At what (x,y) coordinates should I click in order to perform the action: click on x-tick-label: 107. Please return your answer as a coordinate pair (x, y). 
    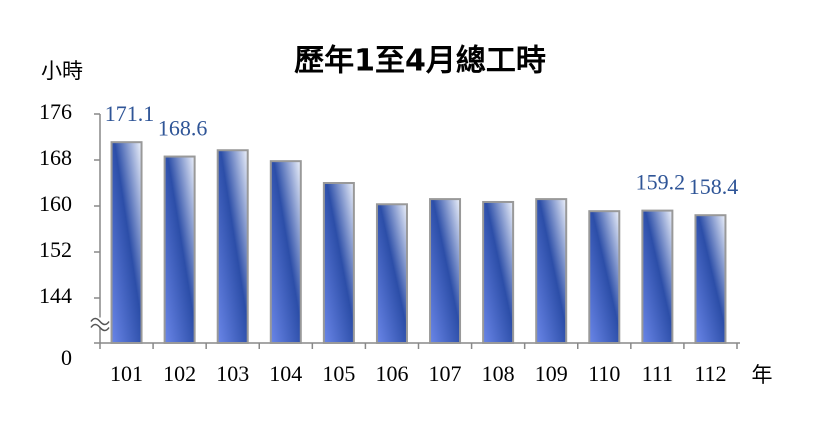
    Looking at the image, I should click on (445, 373).